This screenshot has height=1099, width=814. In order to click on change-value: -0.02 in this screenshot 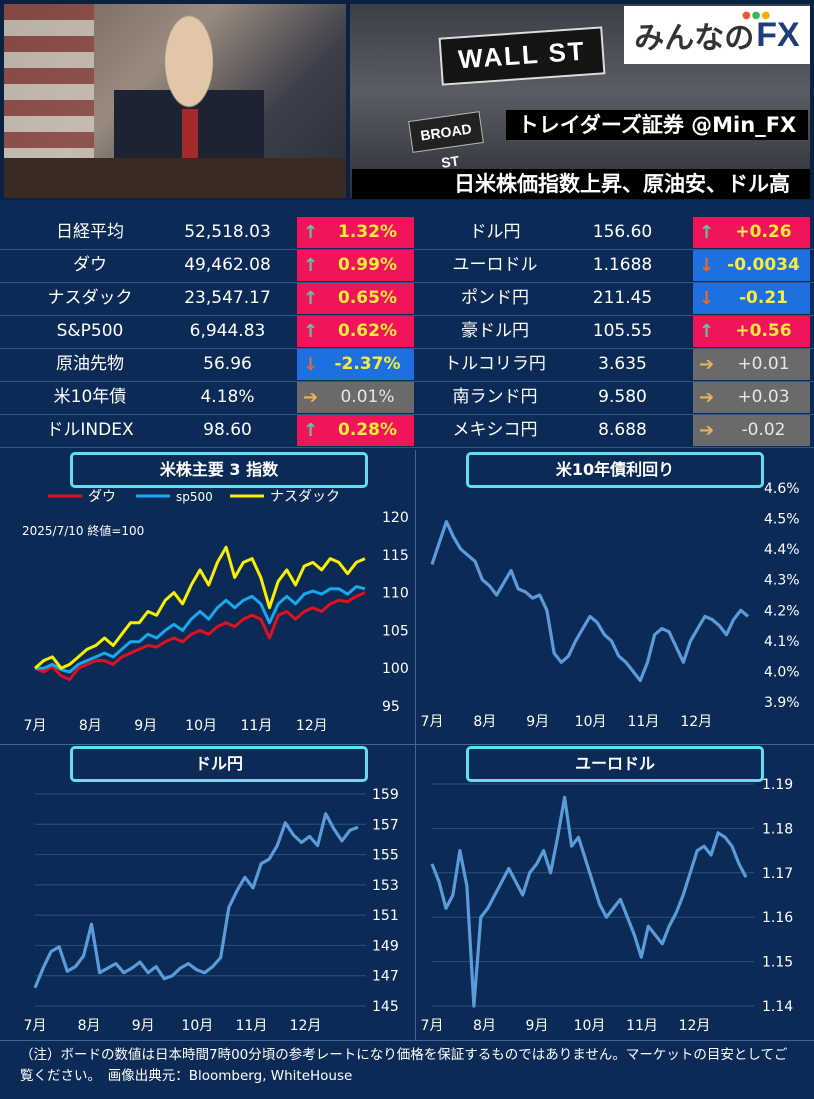, I will do `click(763, 430)`.